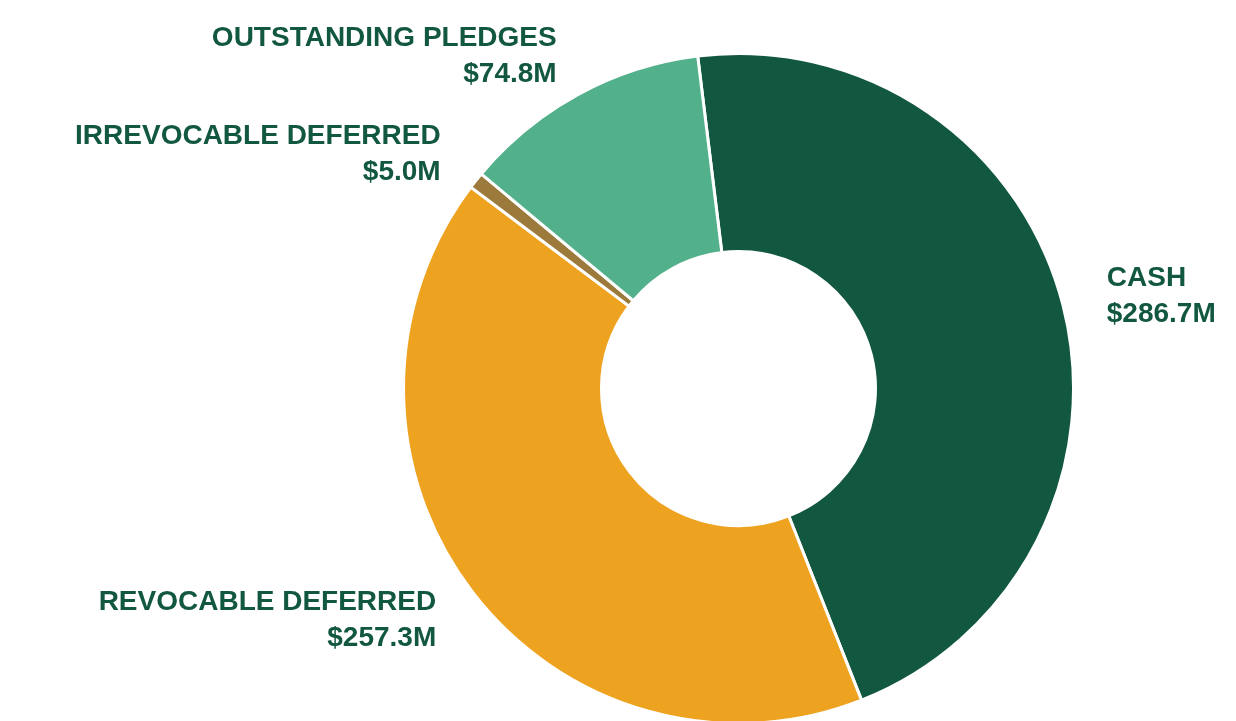 This screenshot has width=1236, height=721. What do you see at coordinates (384, 37) in the screenshot?
I see `slice-label: OUTSTANDING PLEDGES` at bounding box center [384, 37].